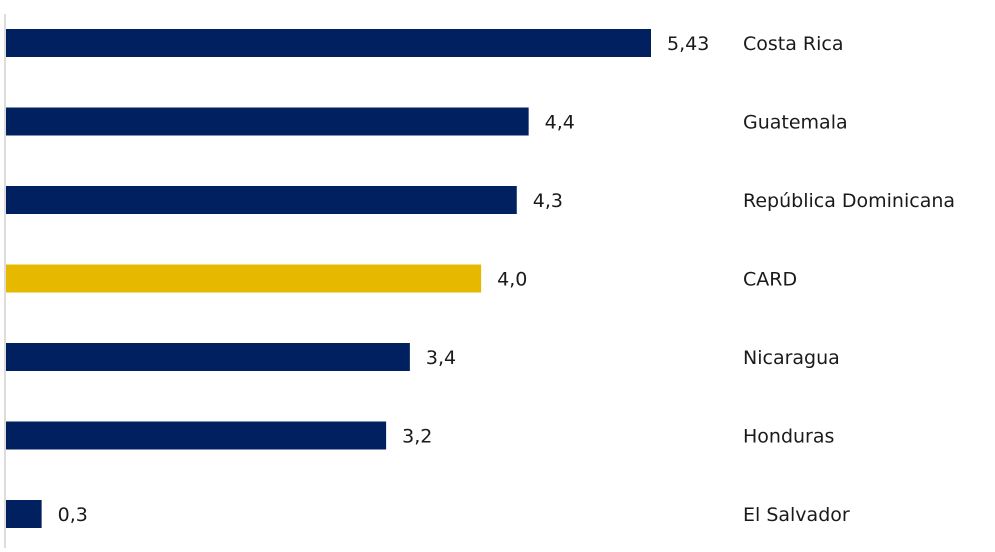  I want to click on value-label-0: 5,43, so click(688, 44).